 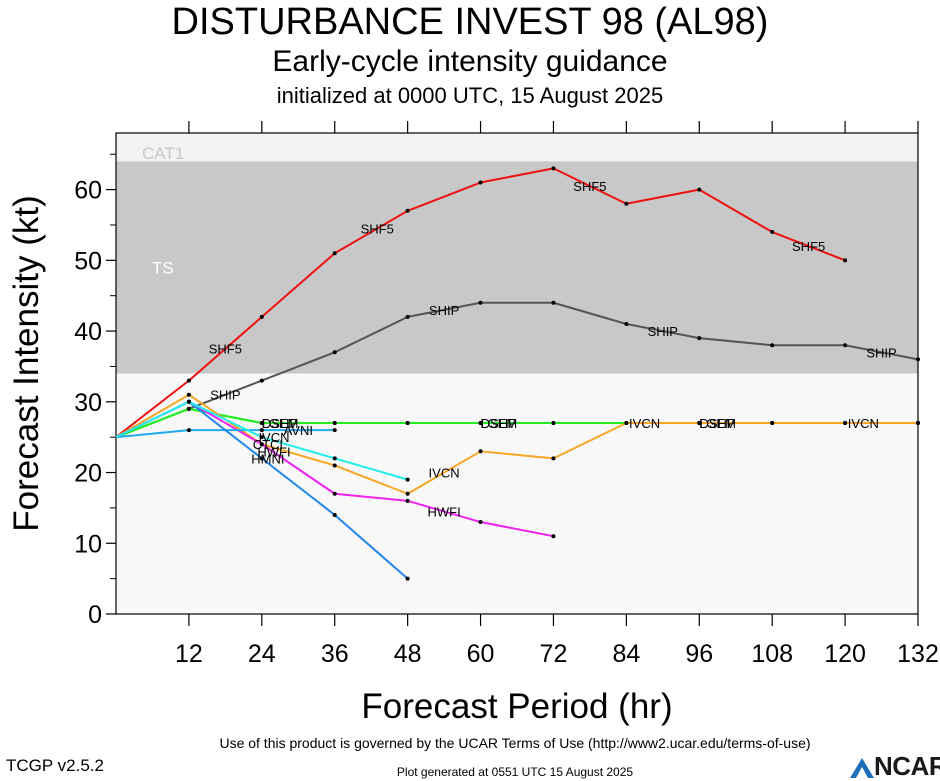 I want to click on version-label: TCGP v2.5.2, so click(x=55, y=765).